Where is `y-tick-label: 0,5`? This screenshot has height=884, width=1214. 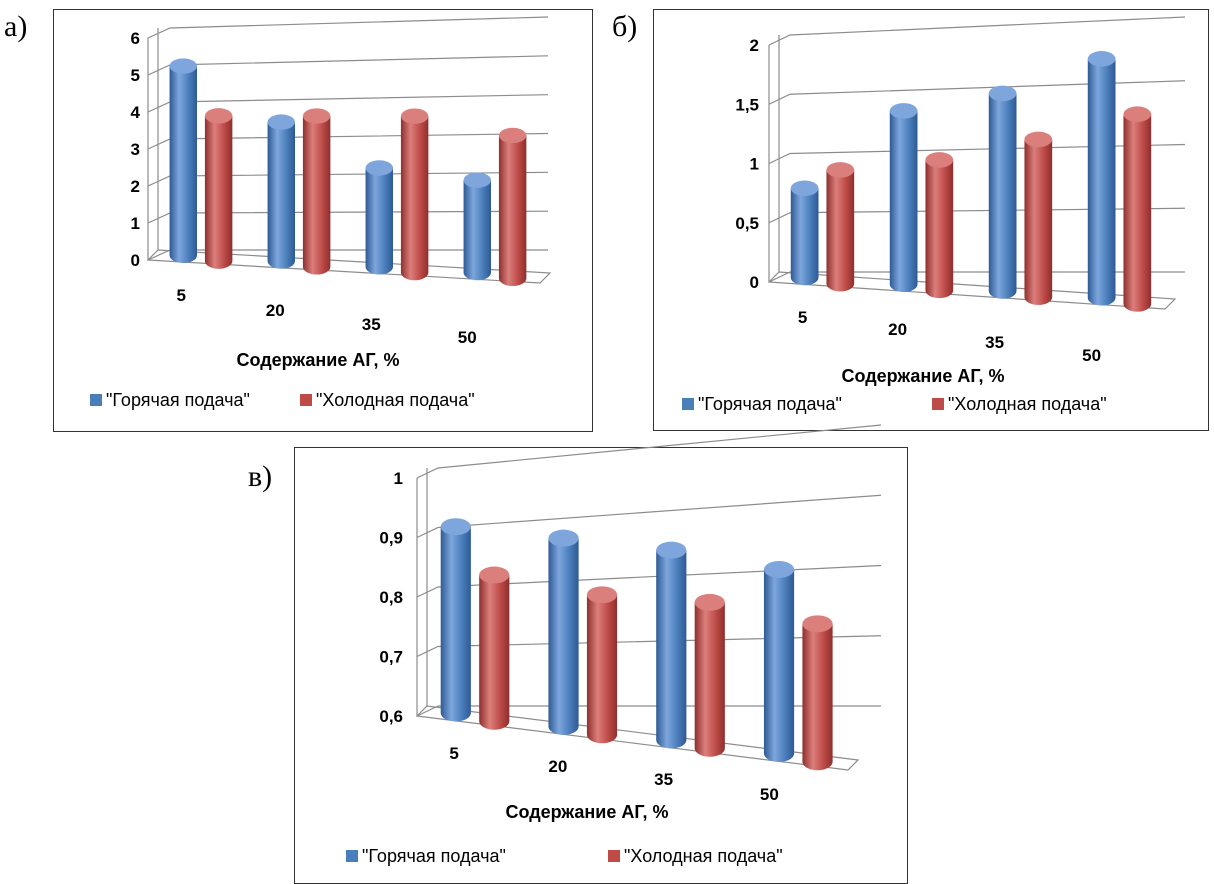
y-tick-label: 0,5 is located at coordinates (747, 223).